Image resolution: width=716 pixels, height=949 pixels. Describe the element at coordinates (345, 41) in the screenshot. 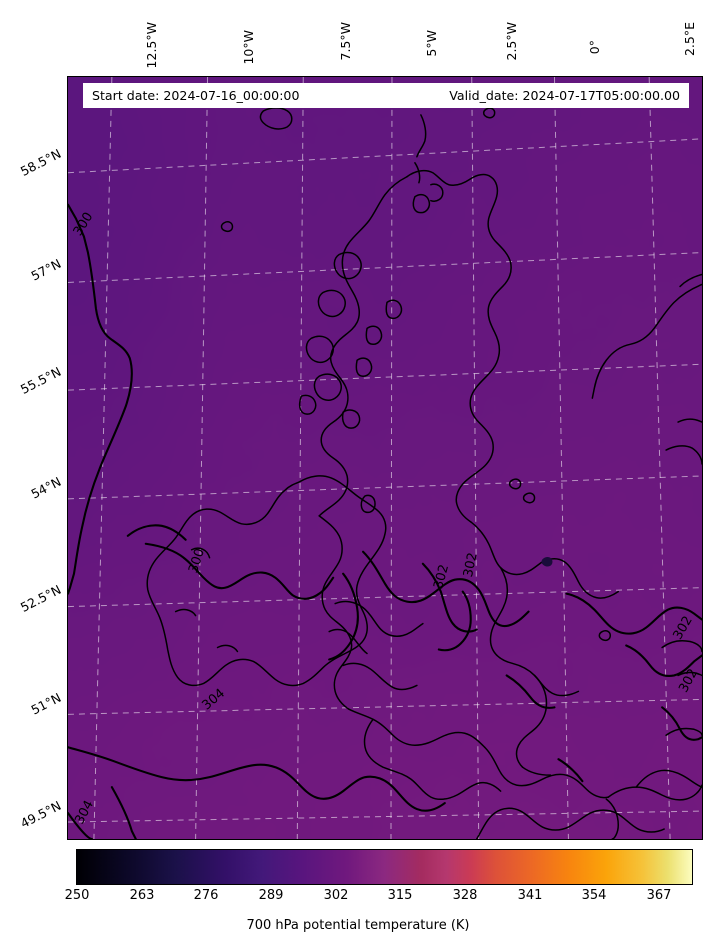

I see `lon-tick-label: 7.5°W` at that location.